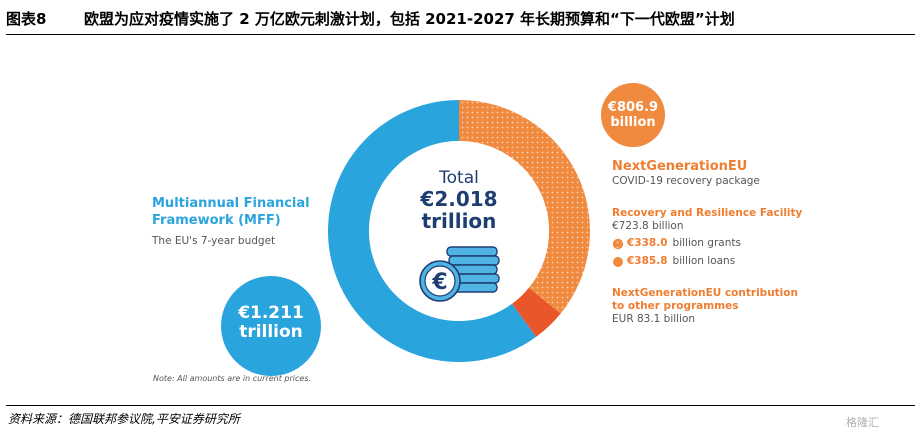  What do you see at coordinates (459, 221) in the screenshot?
I see `center-total-unit: trillion` at bounding box center [459, 221].